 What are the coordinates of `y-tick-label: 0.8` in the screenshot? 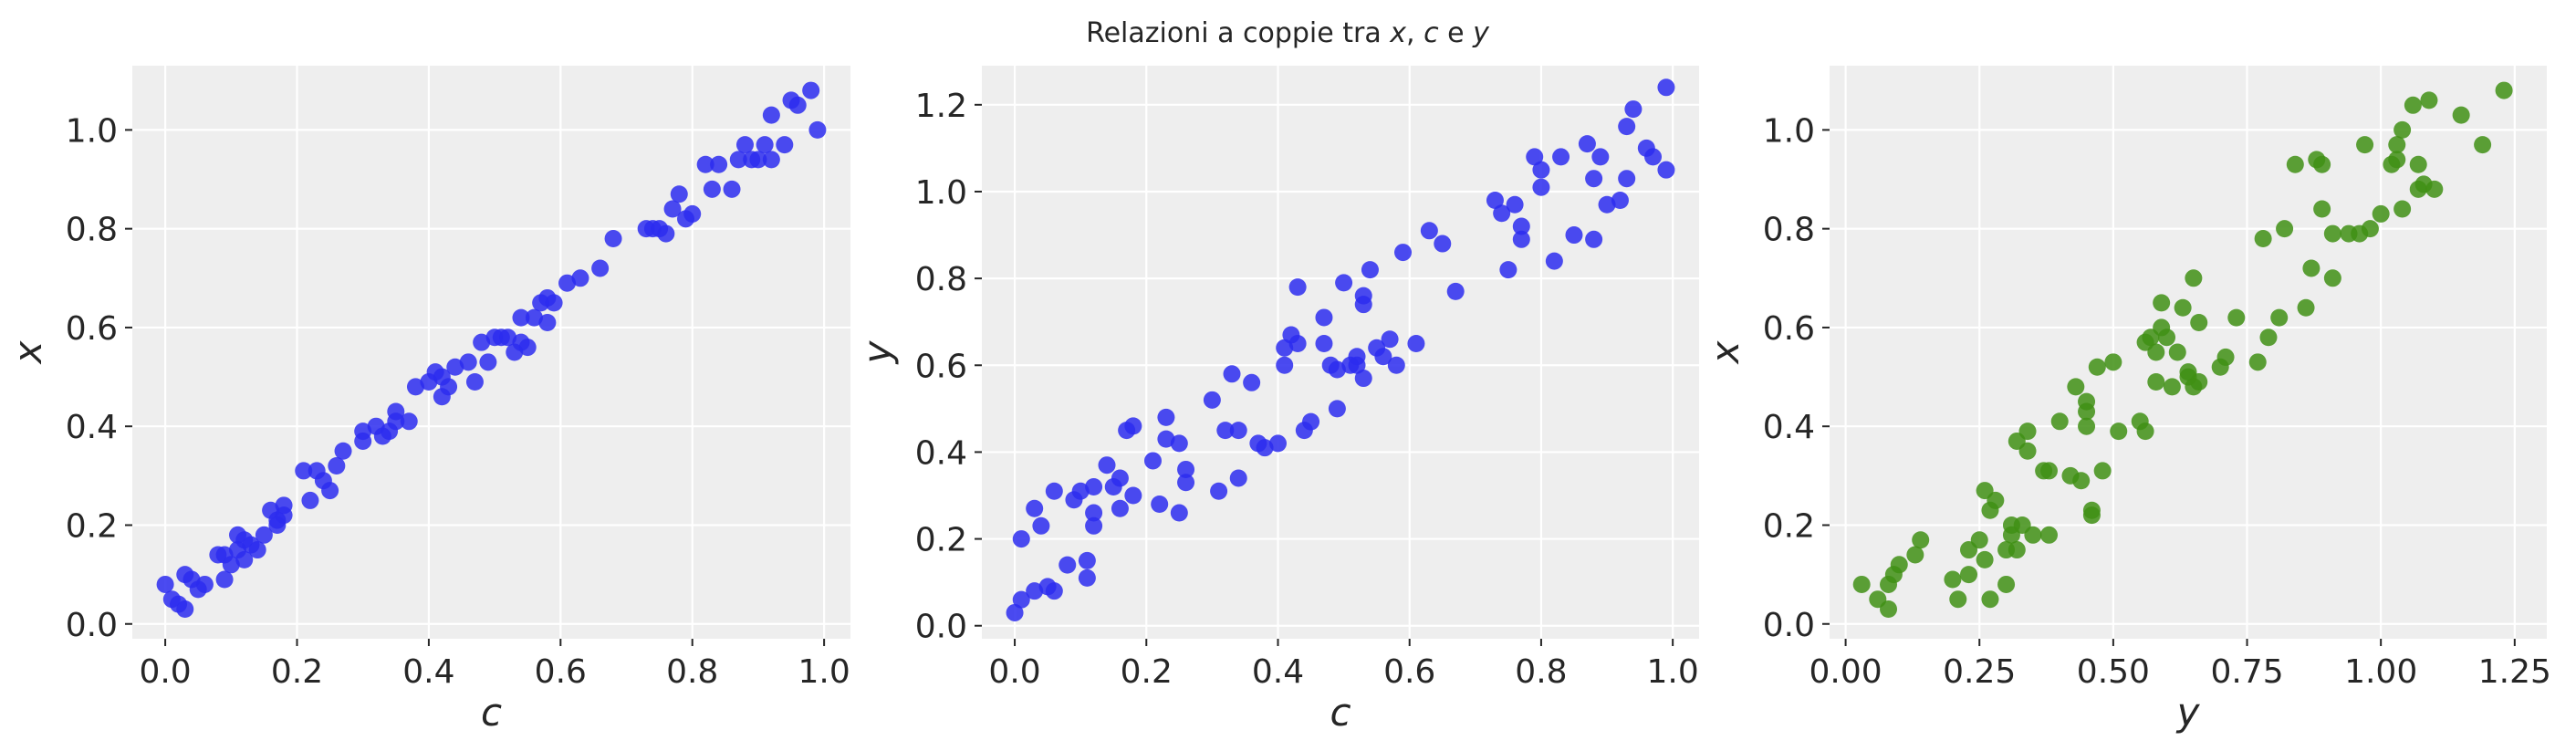 It's located at (941, 279).